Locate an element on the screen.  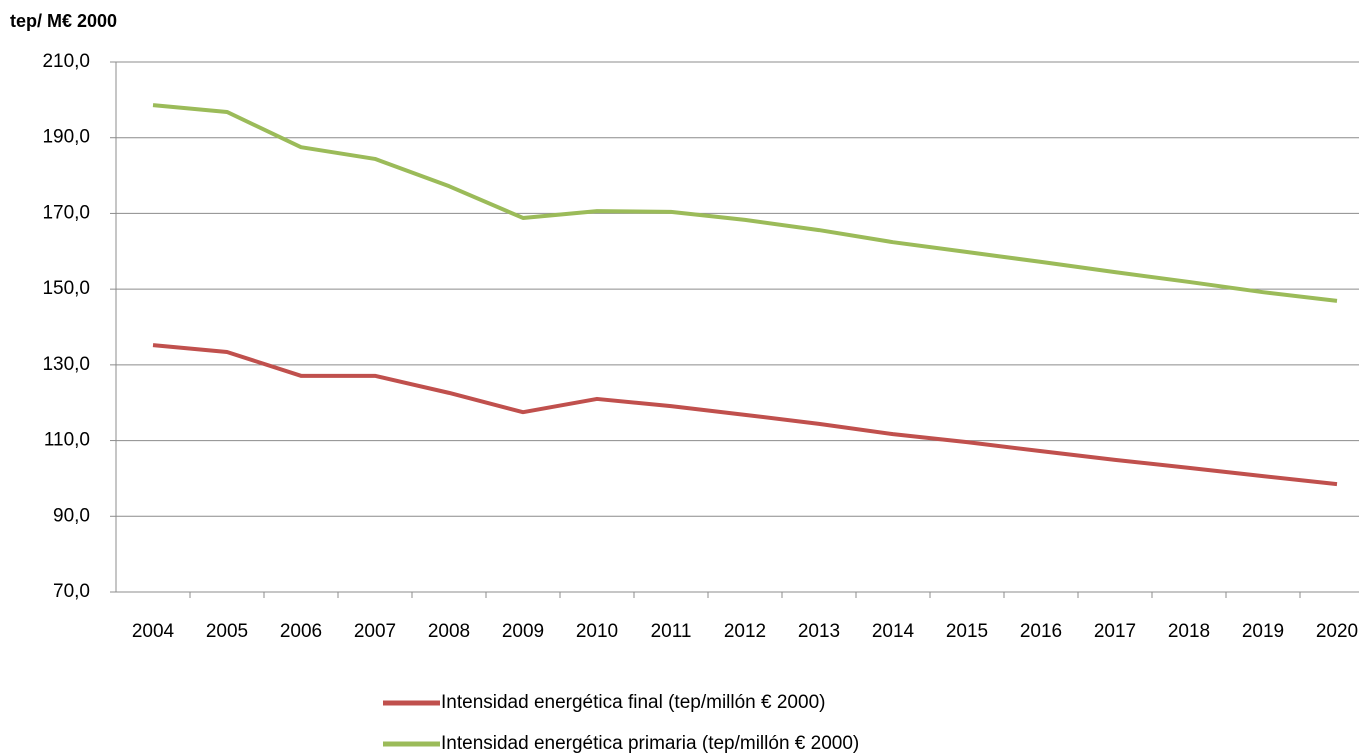
y-tick-label: 150,0 is located at coordinates (66, 288).